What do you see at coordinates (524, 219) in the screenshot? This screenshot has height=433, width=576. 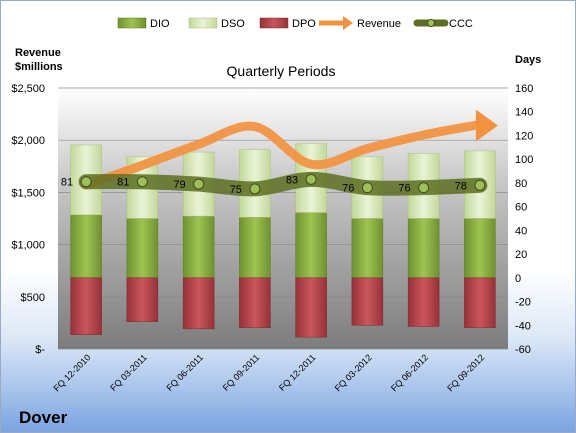 I see `right-axis-ticks: -60 -40 -20 0 20 40 60 80 100 120 140 160` at bounding box center [524, 219].